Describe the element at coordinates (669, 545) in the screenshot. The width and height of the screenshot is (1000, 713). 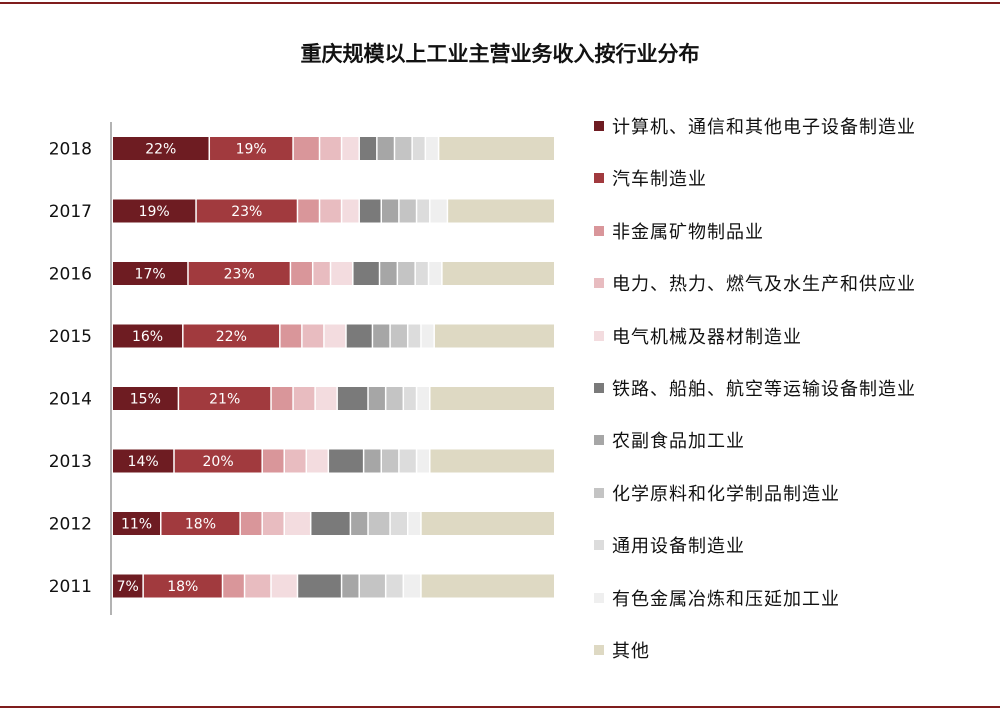
I see `legend-item: 通用设备制造业` at that location.